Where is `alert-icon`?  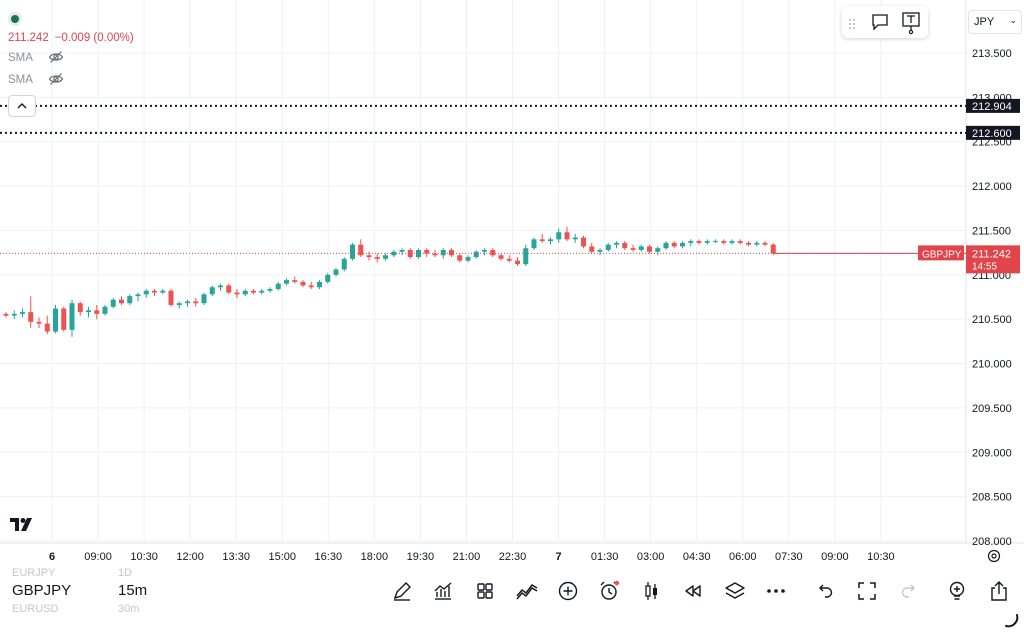
alert-icon is located at coordinates (610, 592).